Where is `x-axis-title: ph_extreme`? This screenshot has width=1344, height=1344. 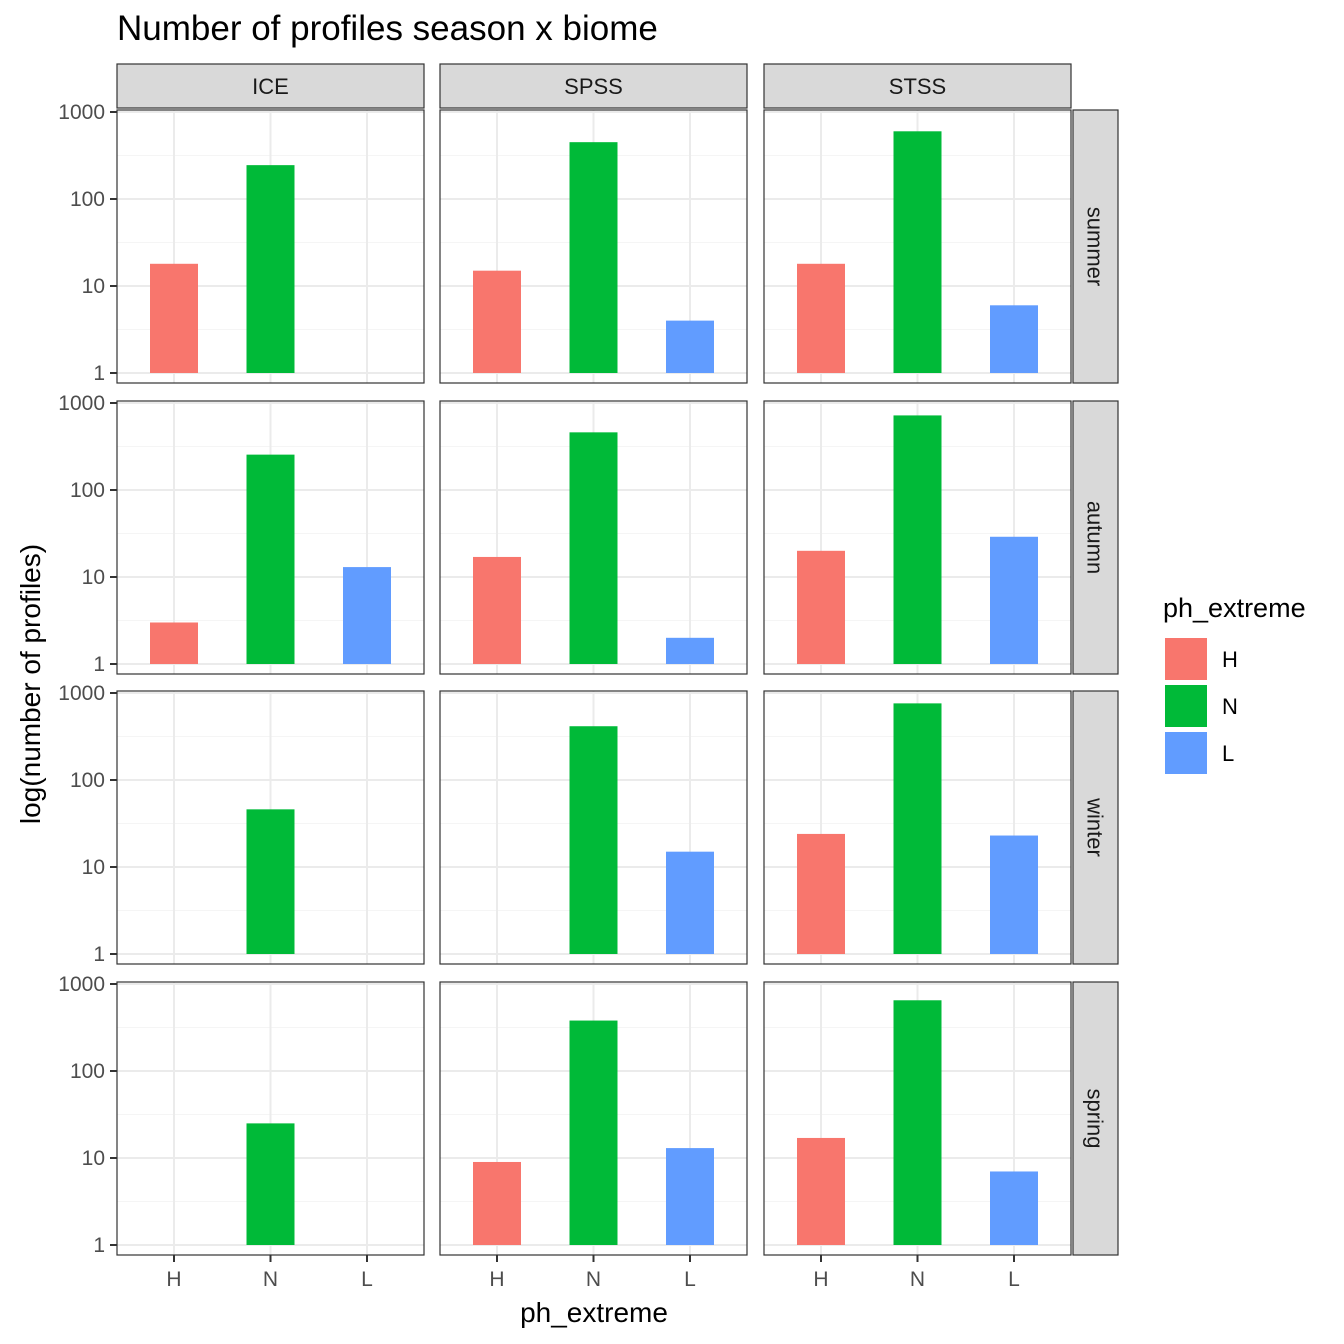 x-axis-title: ph_extreme is located at coordinates (594, 1312).